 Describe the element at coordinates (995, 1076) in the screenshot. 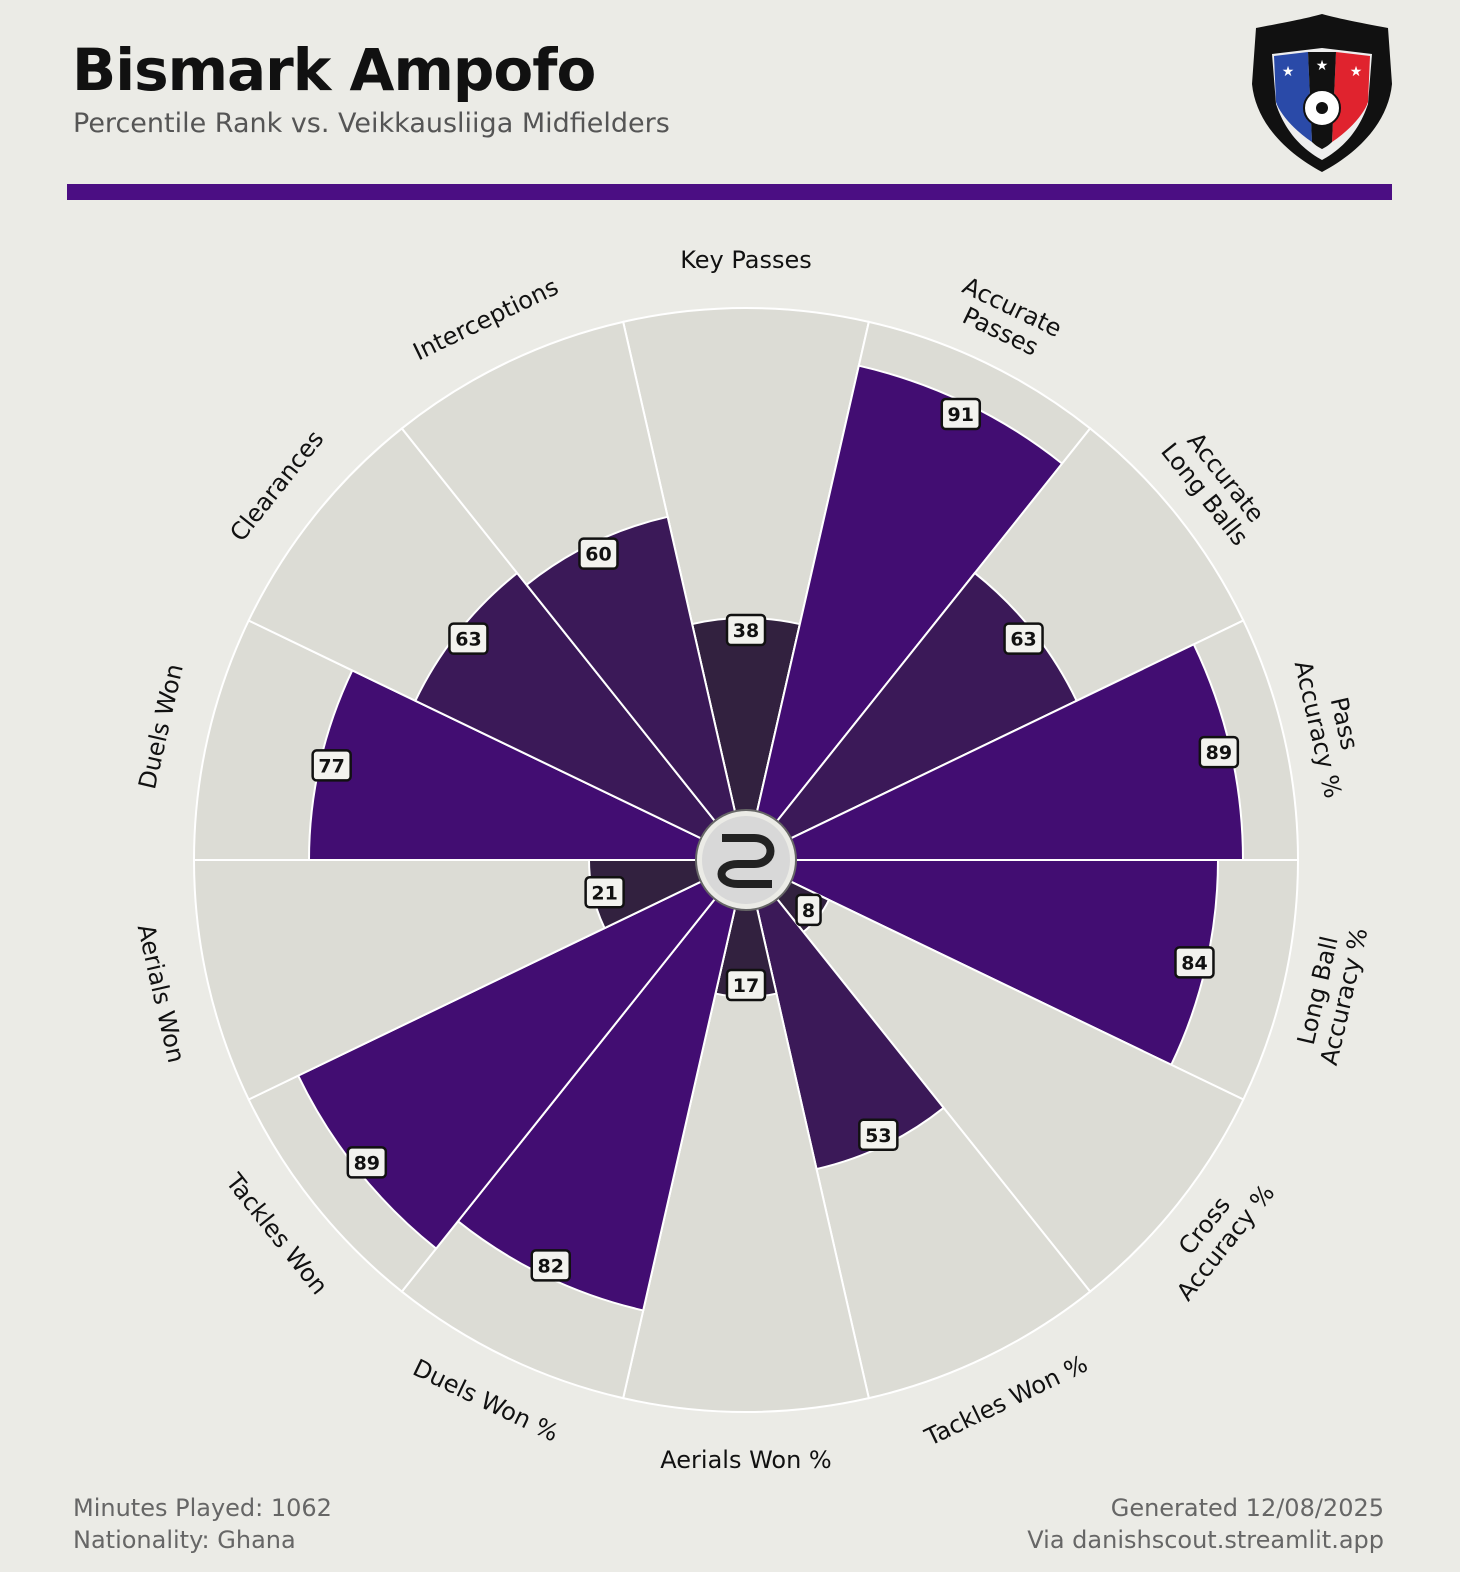

I see `slice-bg-cross-accuracy` at that location.